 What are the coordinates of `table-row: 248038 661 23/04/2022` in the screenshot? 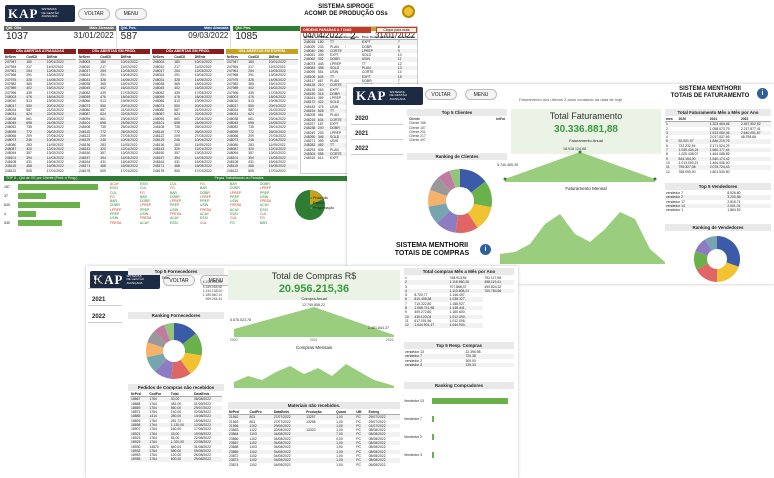 It's located at (256, 118).